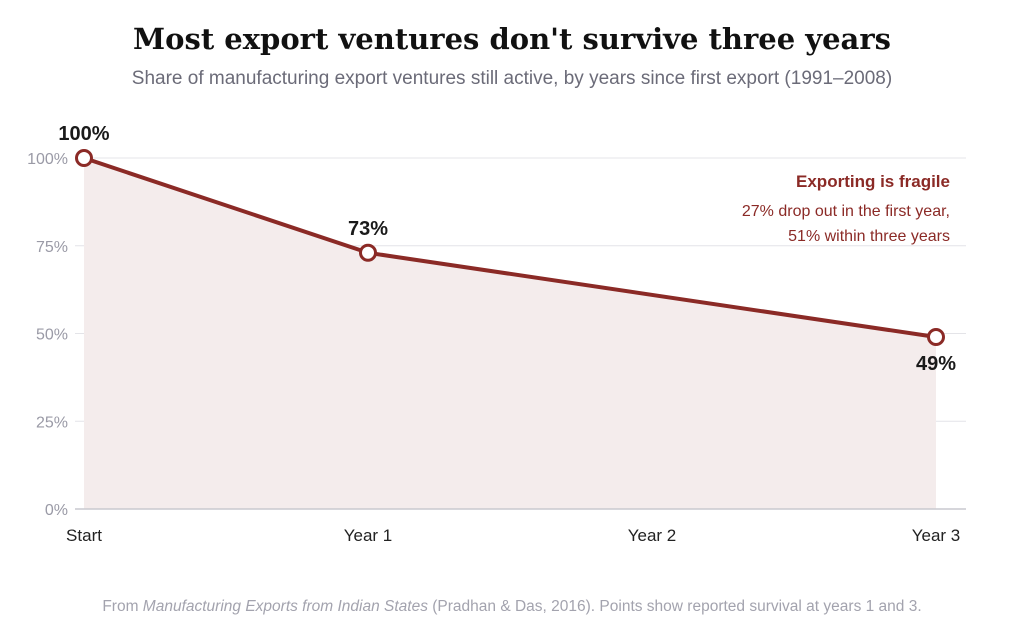 This screenshot has height=636, width=1024. Describe the element at coordinates (84, 535) in the screenshot. I see `x-tick-label: Start` at that location.